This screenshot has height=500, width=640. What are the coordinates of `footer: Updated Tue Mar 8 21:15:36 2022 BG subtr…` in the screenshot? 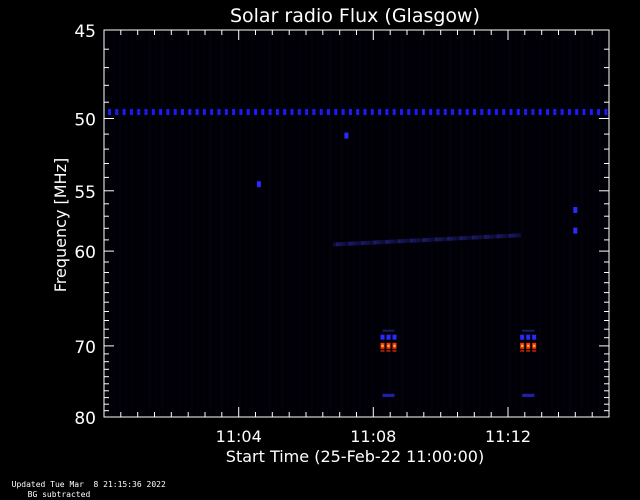 It's located at (84, 485).